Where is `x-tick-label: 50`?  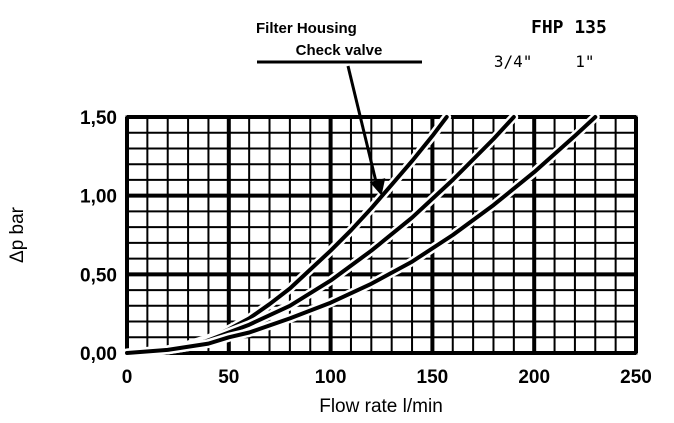 x-tick-label: 50 is located at coordinates (228, 377).